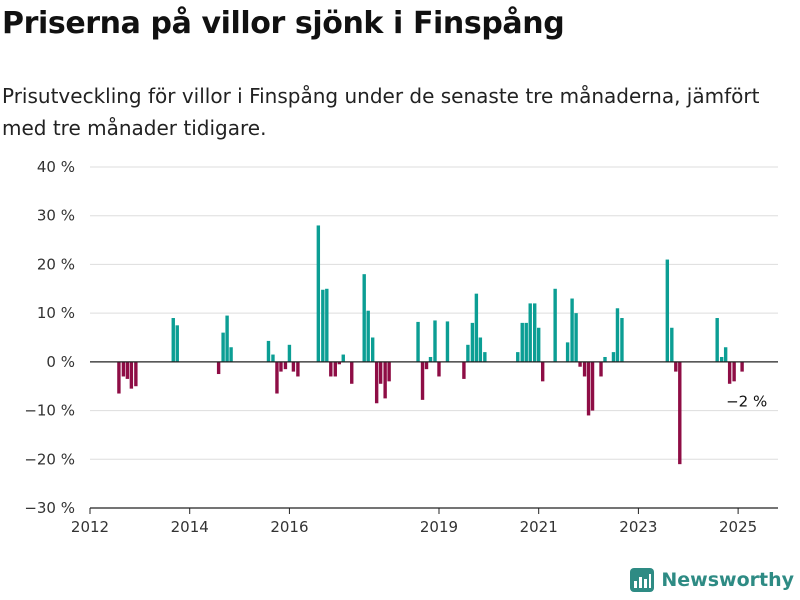 The height and width of the screenshot is (600, 800). I want to click on brand-name: Newsworthy, so click(727, 580).